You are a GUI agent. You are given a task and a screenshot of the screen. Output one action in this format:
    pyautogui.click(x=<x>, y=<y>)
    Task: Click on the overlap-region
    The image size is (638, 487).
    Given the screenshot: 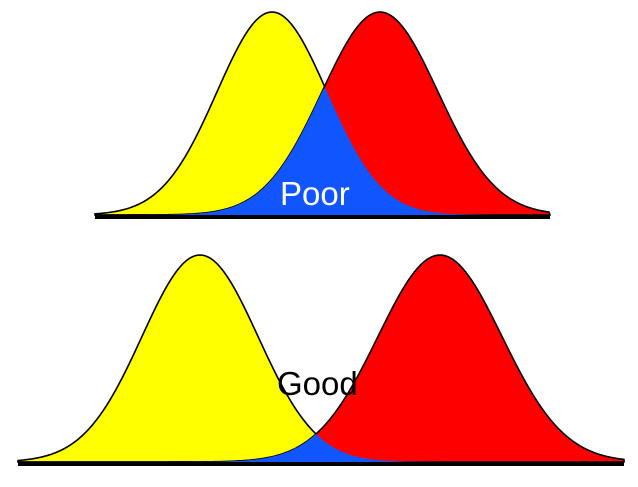 What is the action you would take?
    pyautogui.click(x=321, y=447)
    